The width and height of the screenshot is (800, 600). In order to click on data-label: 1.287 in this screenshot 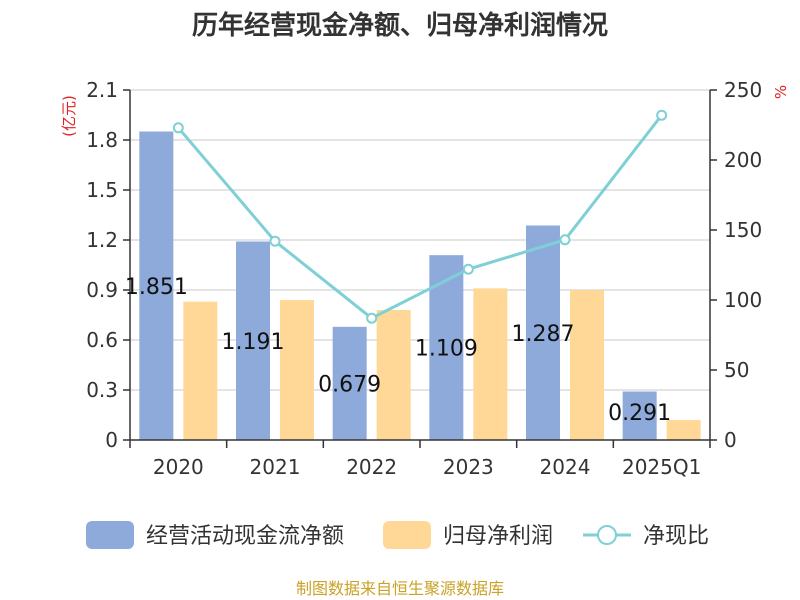, I will do `click(543, 334)`.